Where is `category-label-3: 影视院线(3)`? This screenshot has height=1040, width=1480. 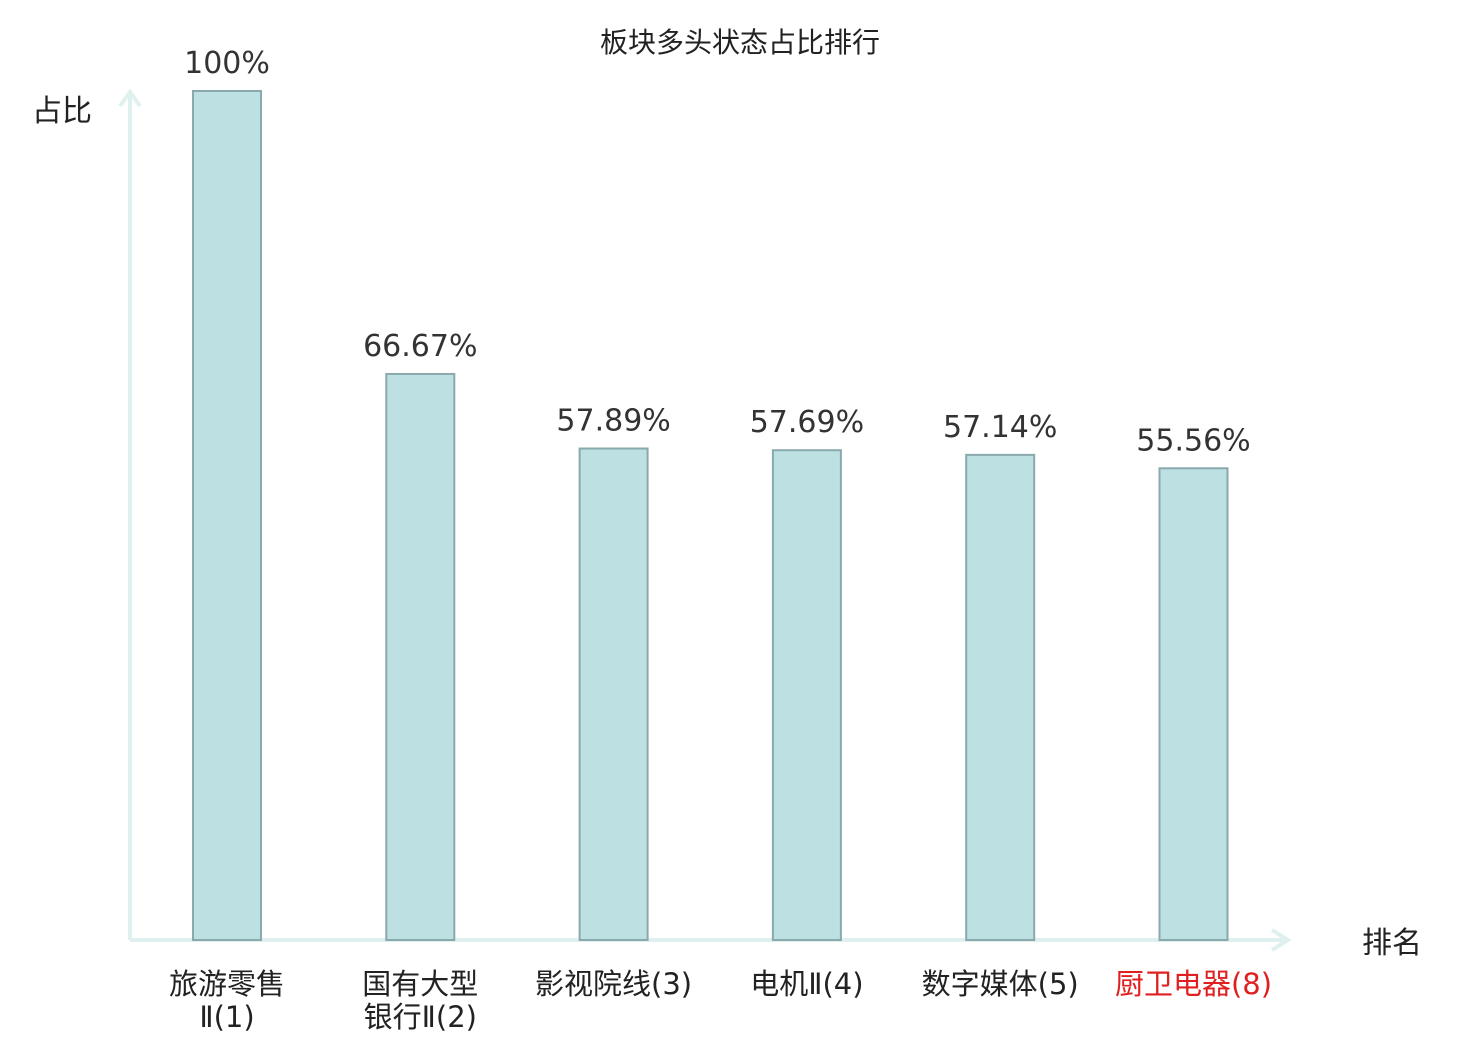 category-label-3: 影视院线(3) is located at coordinates (613, 984).